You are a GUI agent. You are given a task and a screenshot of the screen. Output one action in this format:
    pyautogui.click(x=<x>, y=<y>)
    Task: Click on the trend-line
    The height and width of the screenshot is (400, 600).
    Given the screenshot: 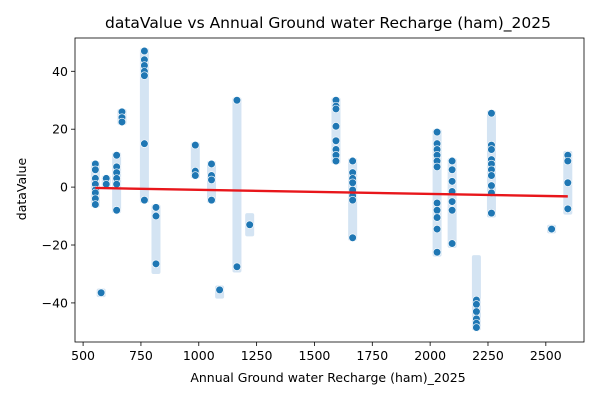 What is the action you would take?
    pyautogui.click(x=331, y=192)
    